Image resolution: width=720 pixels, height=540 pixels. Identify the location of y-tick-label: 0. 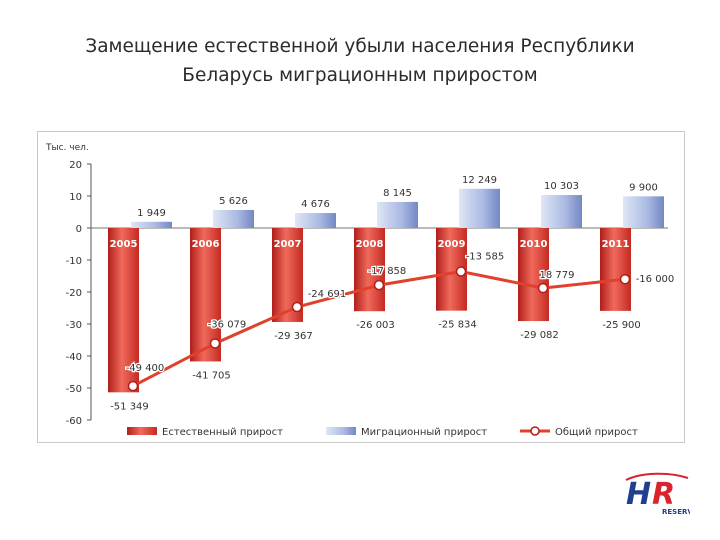
(79, 229).